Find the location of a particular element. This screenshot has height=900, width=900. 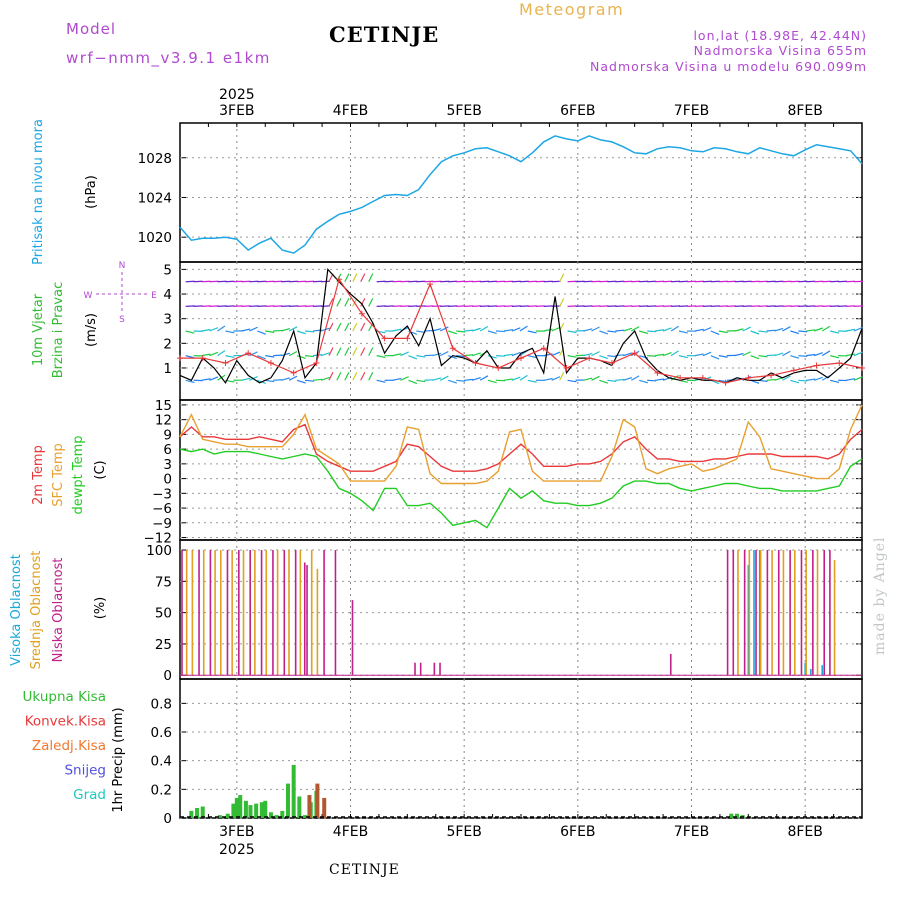

axis-label: Srednja Oblacnost is located at coordinates (36, 610).